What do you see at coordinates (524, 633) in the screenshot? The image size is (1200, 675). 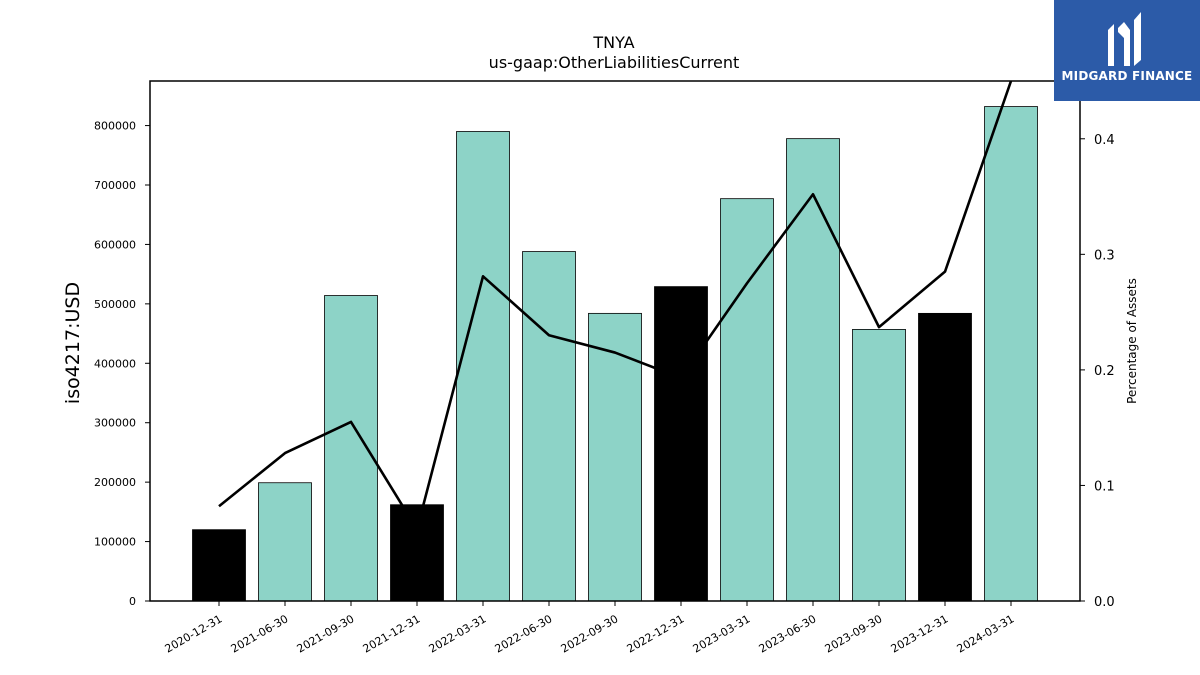 I see `x-tick-label: 2022-06-30` at bounding box center [524, 633].